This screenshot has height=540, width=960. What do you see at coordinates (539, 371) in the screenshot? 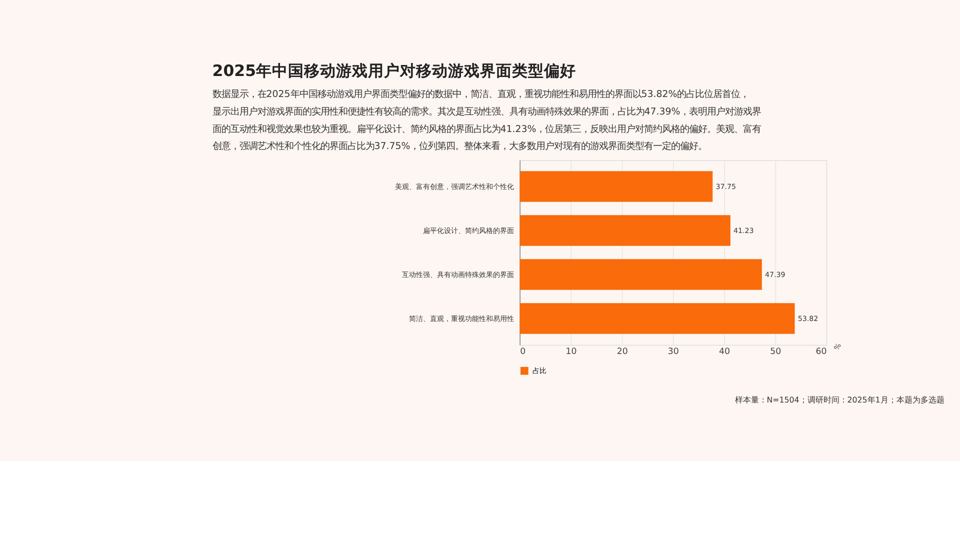
I see `legend-label: 占比` at bounding box center [539, 371].